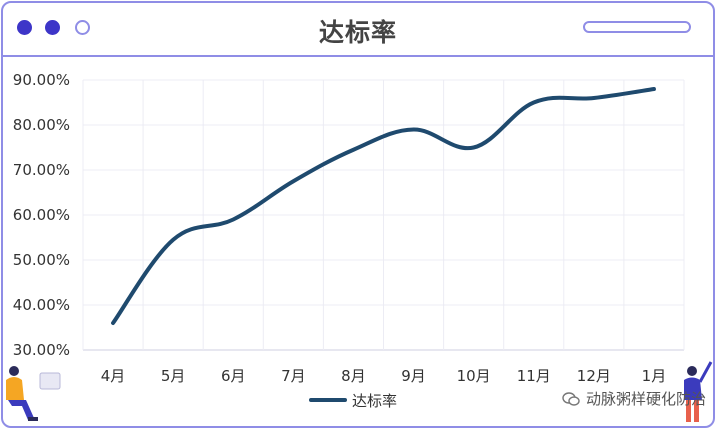 The width and height of the screenshot is (718, 431). What do you see at coordinates (41, 260) in the screenshot?
I see `y-tick-label: 50.00%` at bounding box center [41, 260].